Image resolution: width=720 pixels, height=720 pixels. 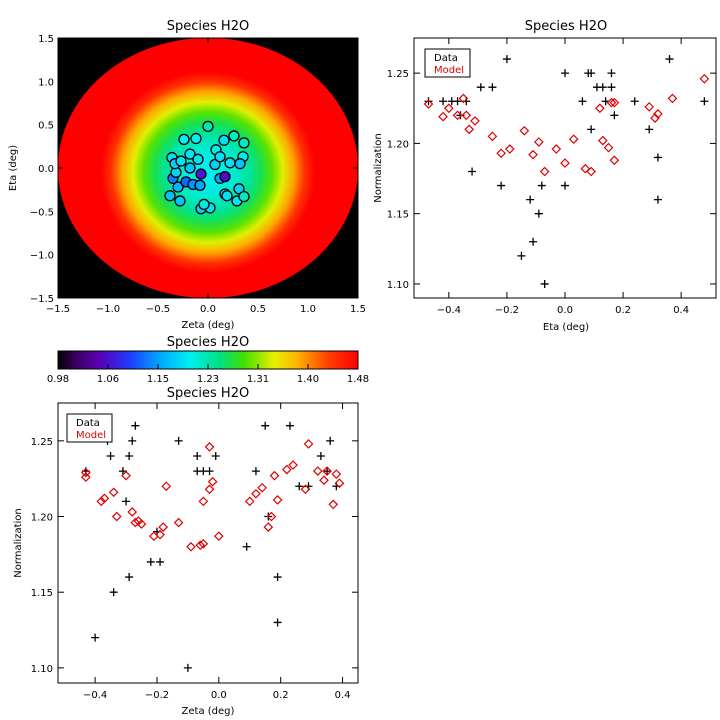 I want to click on eta-xtick-label: 0.0, so click(x=565, y=310).